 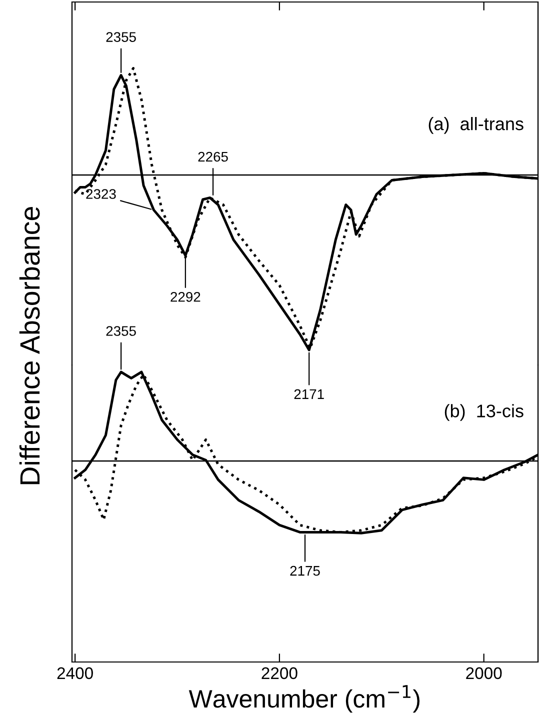 What do you see at coordinates (305, 571) in the screenshot?
I see `annotation: 2175` at bounding box center [305, 571].